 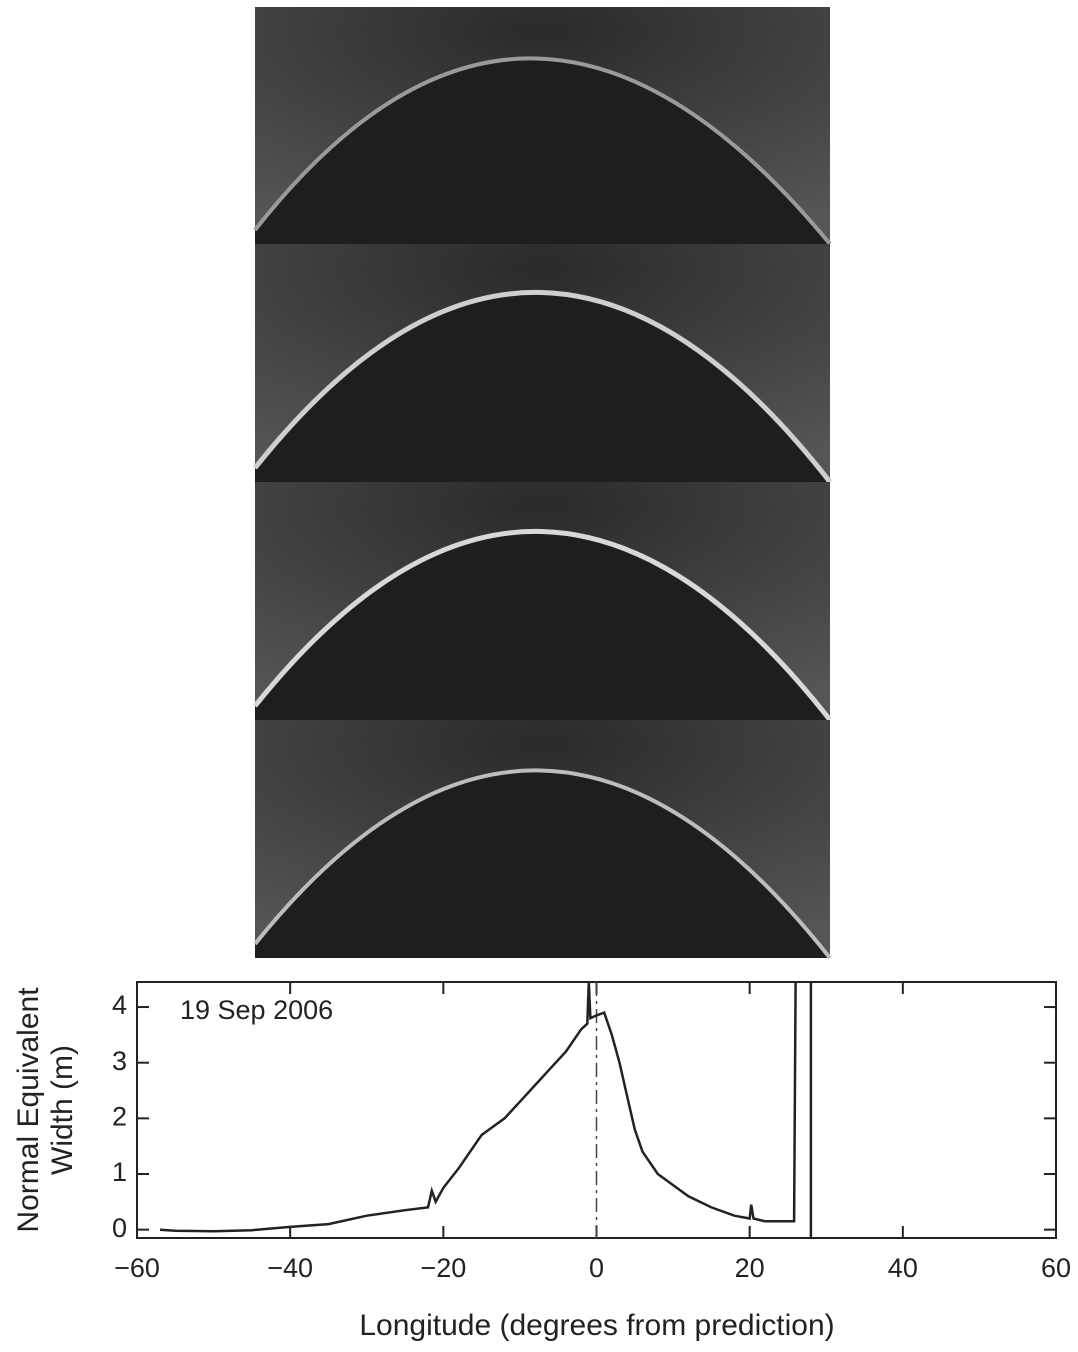 What do you see at coordinates (28, 1110) in the screenshot?
I see `y-label-line: Normal Equivalent` at bounding box center [28, 1110].